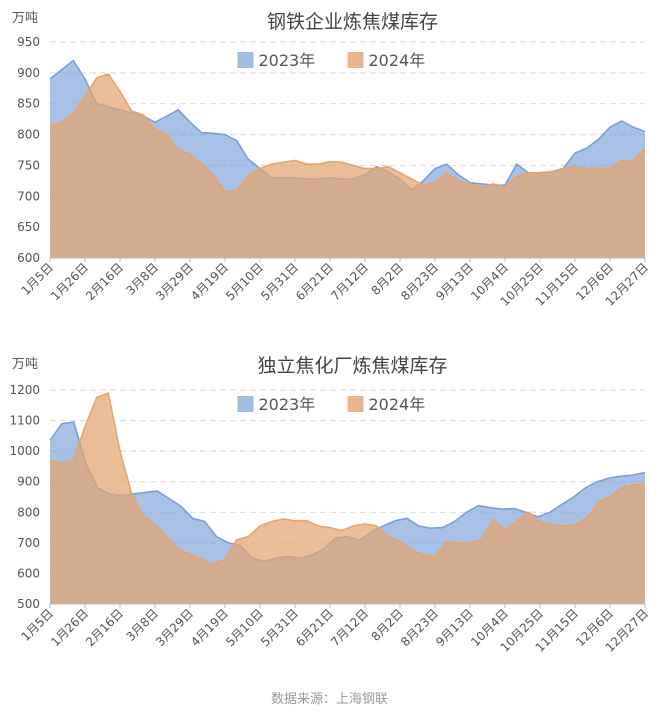 This screenshot has height=714, width=659. What do you see at coordinates (28, 104) in the screenshot?
I see `y-tick-label: 850` at bounding box center [28, 104].